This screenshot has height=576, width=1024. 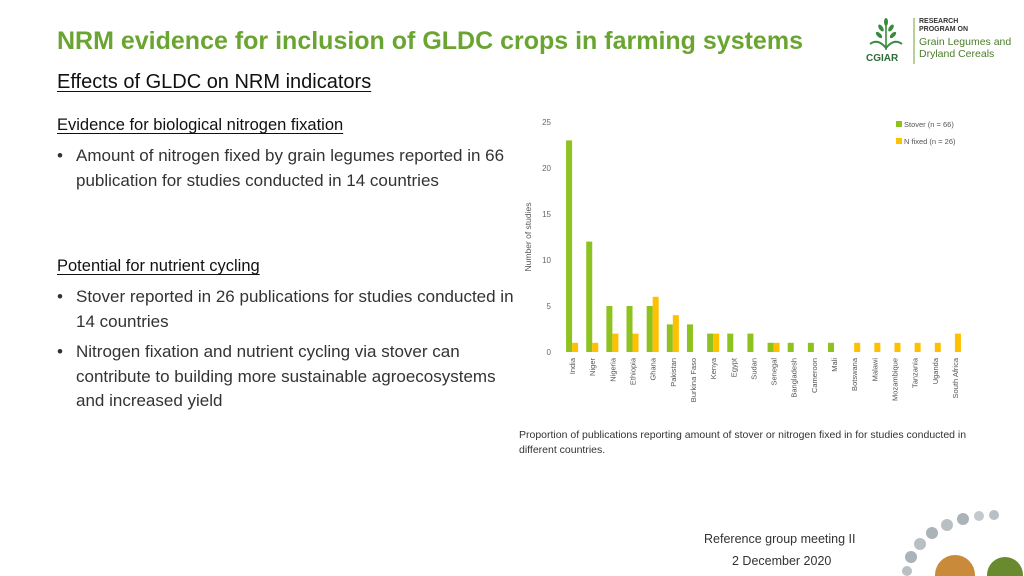 I want to click on logo-program-label: RESEARCH PROGRAM ON, so click(x=943, y=25).